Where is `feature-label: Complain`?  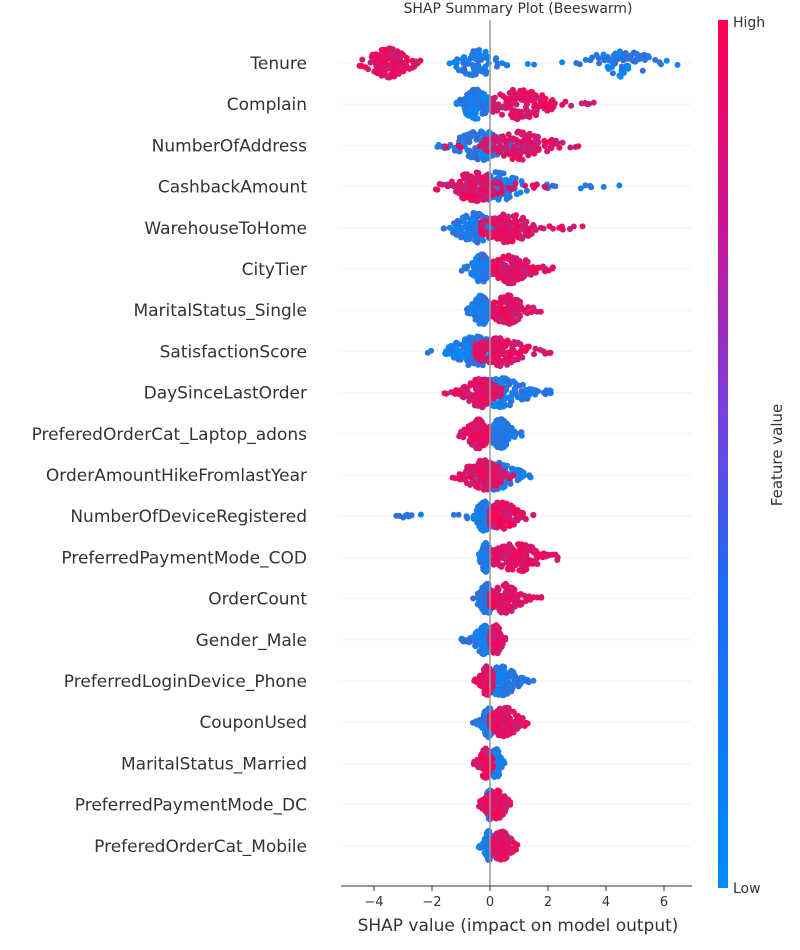
feature-label: Complain is located at coordinates (267, 105).